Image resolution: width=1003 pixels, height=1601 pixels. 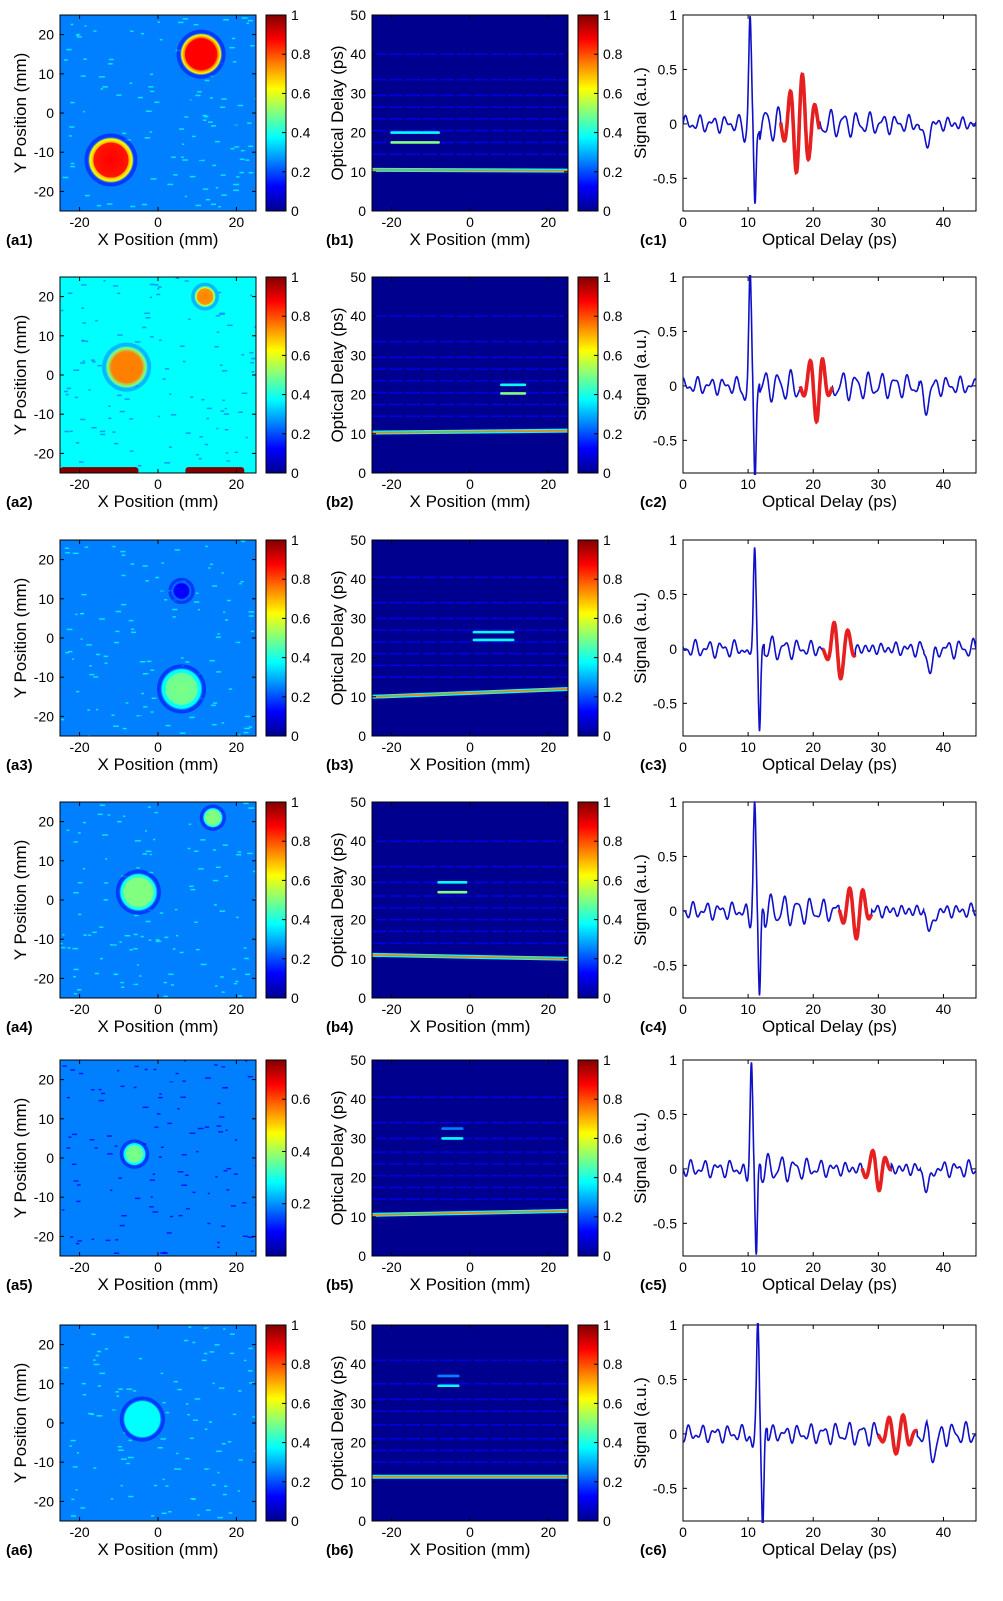 What do you see at coordinates (829, 1423) in the screenshot?
I see `plot-frame` at bounding box center [829, 1423].